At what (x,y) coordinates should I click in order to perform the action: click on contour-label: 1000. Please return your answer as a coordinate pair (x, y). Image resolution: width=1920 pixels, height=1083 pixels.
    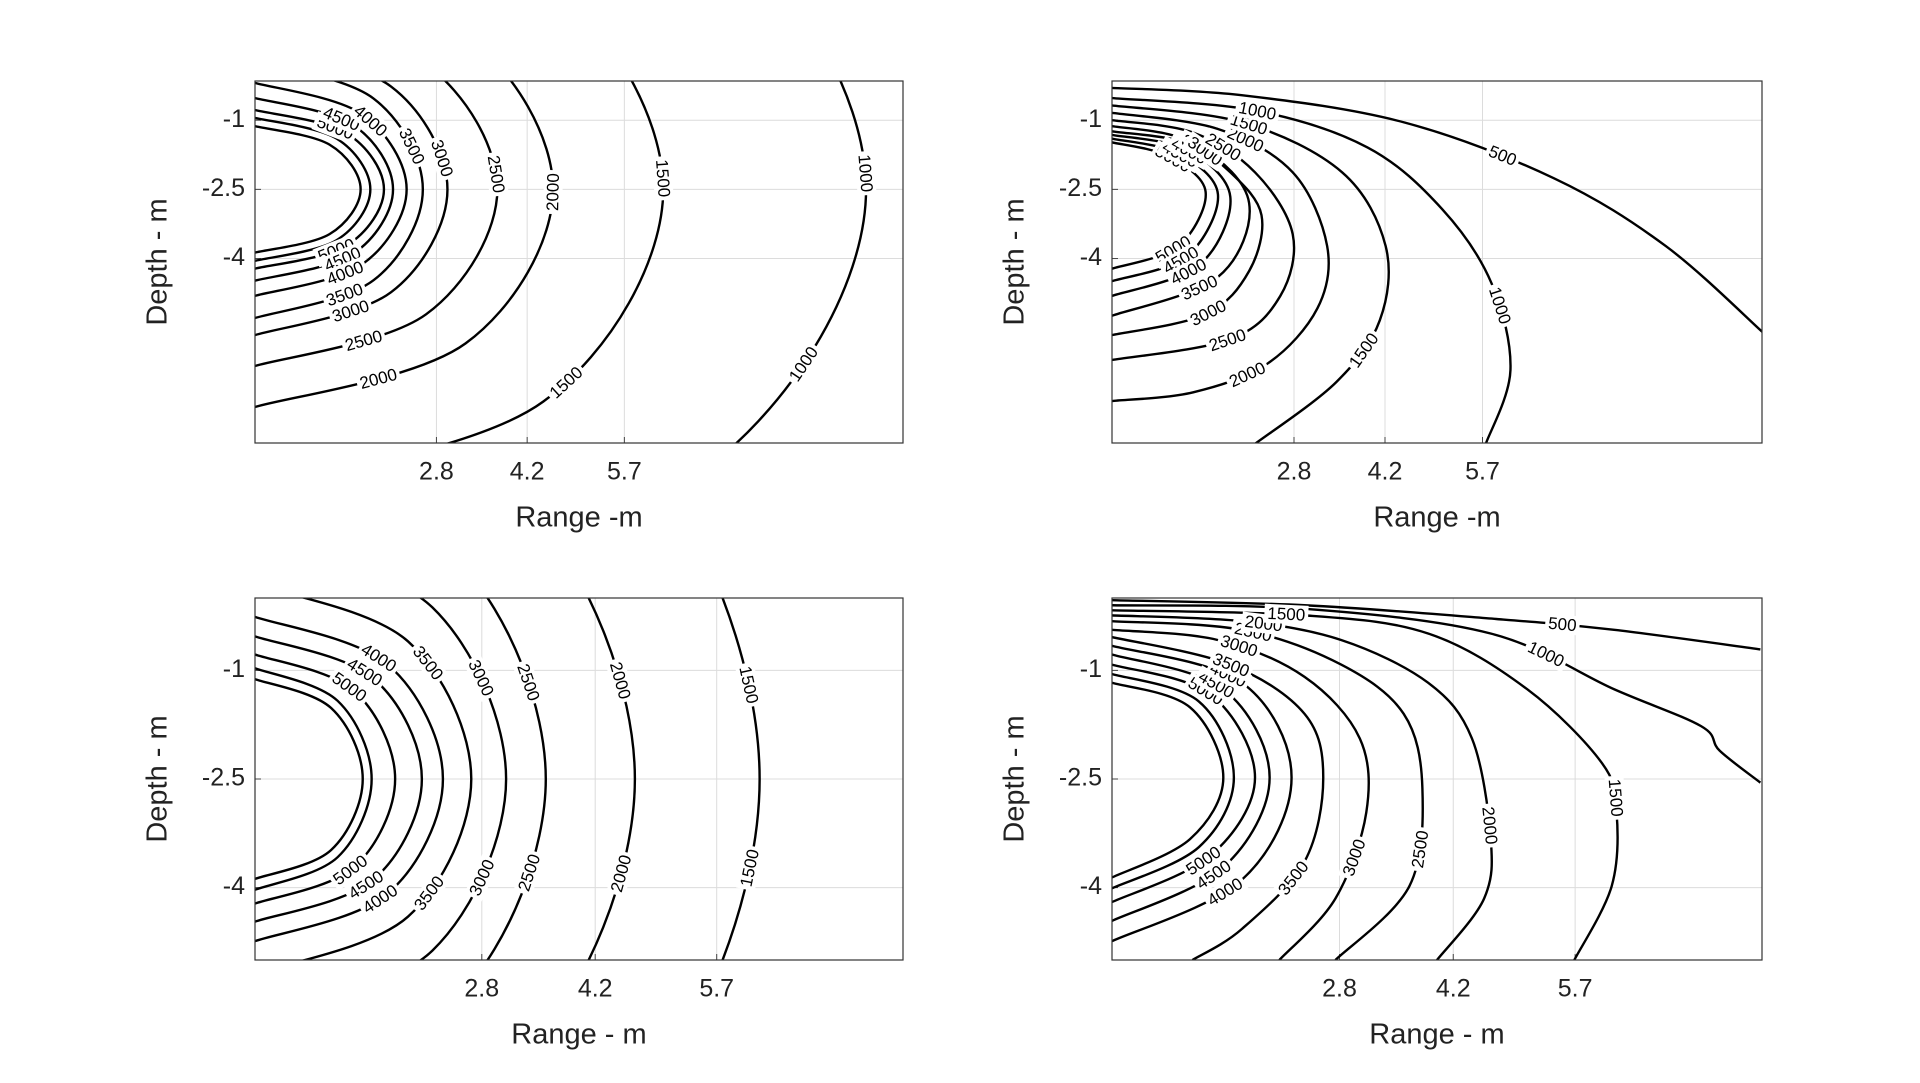
    Looking at the image, I should click on (865, 173).